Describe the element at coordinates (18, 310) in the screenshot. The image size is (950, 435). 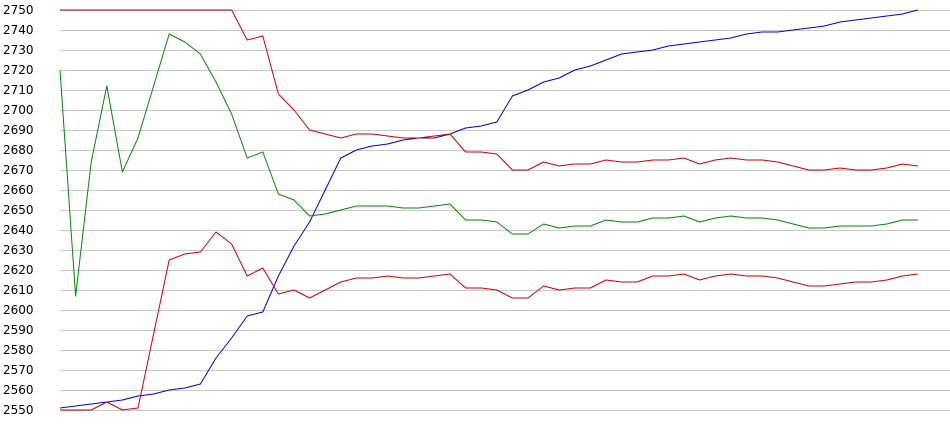
I see `y-tick-label: 2600` at that location.